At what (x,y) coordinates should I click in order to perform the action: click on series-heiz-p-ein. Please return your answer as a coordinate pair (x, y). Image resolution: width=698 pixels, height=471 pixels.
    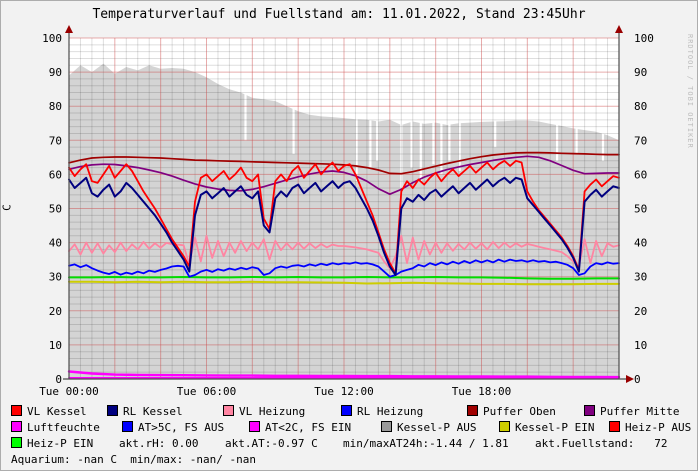
    Looking at the image, I should click on (344, 278).